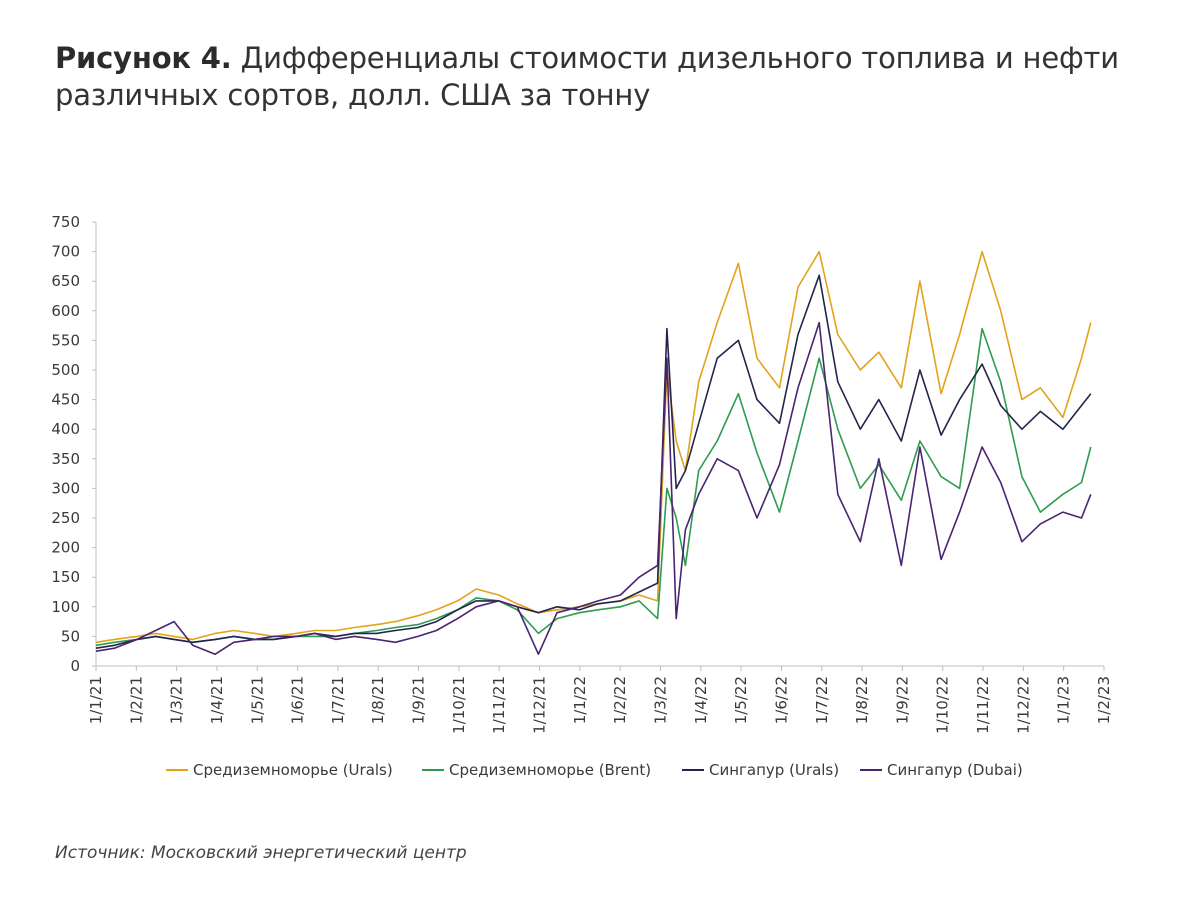 The image size is (1200, 904). I want to click on y-tick-label: 450, so click(65, 400).